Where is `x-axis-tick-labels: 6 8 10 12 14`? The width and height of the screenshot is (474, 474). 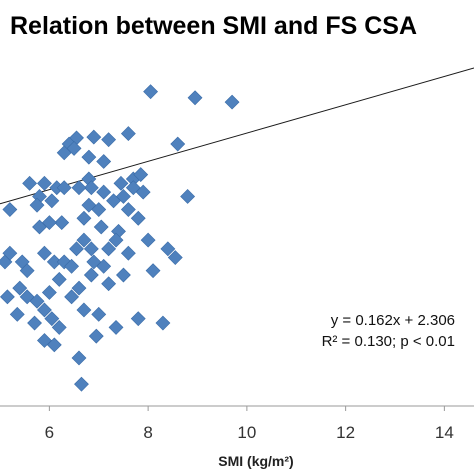
x-axis-tick-labels: 6 8 10 12 14 is located at coordinates (249, 432).